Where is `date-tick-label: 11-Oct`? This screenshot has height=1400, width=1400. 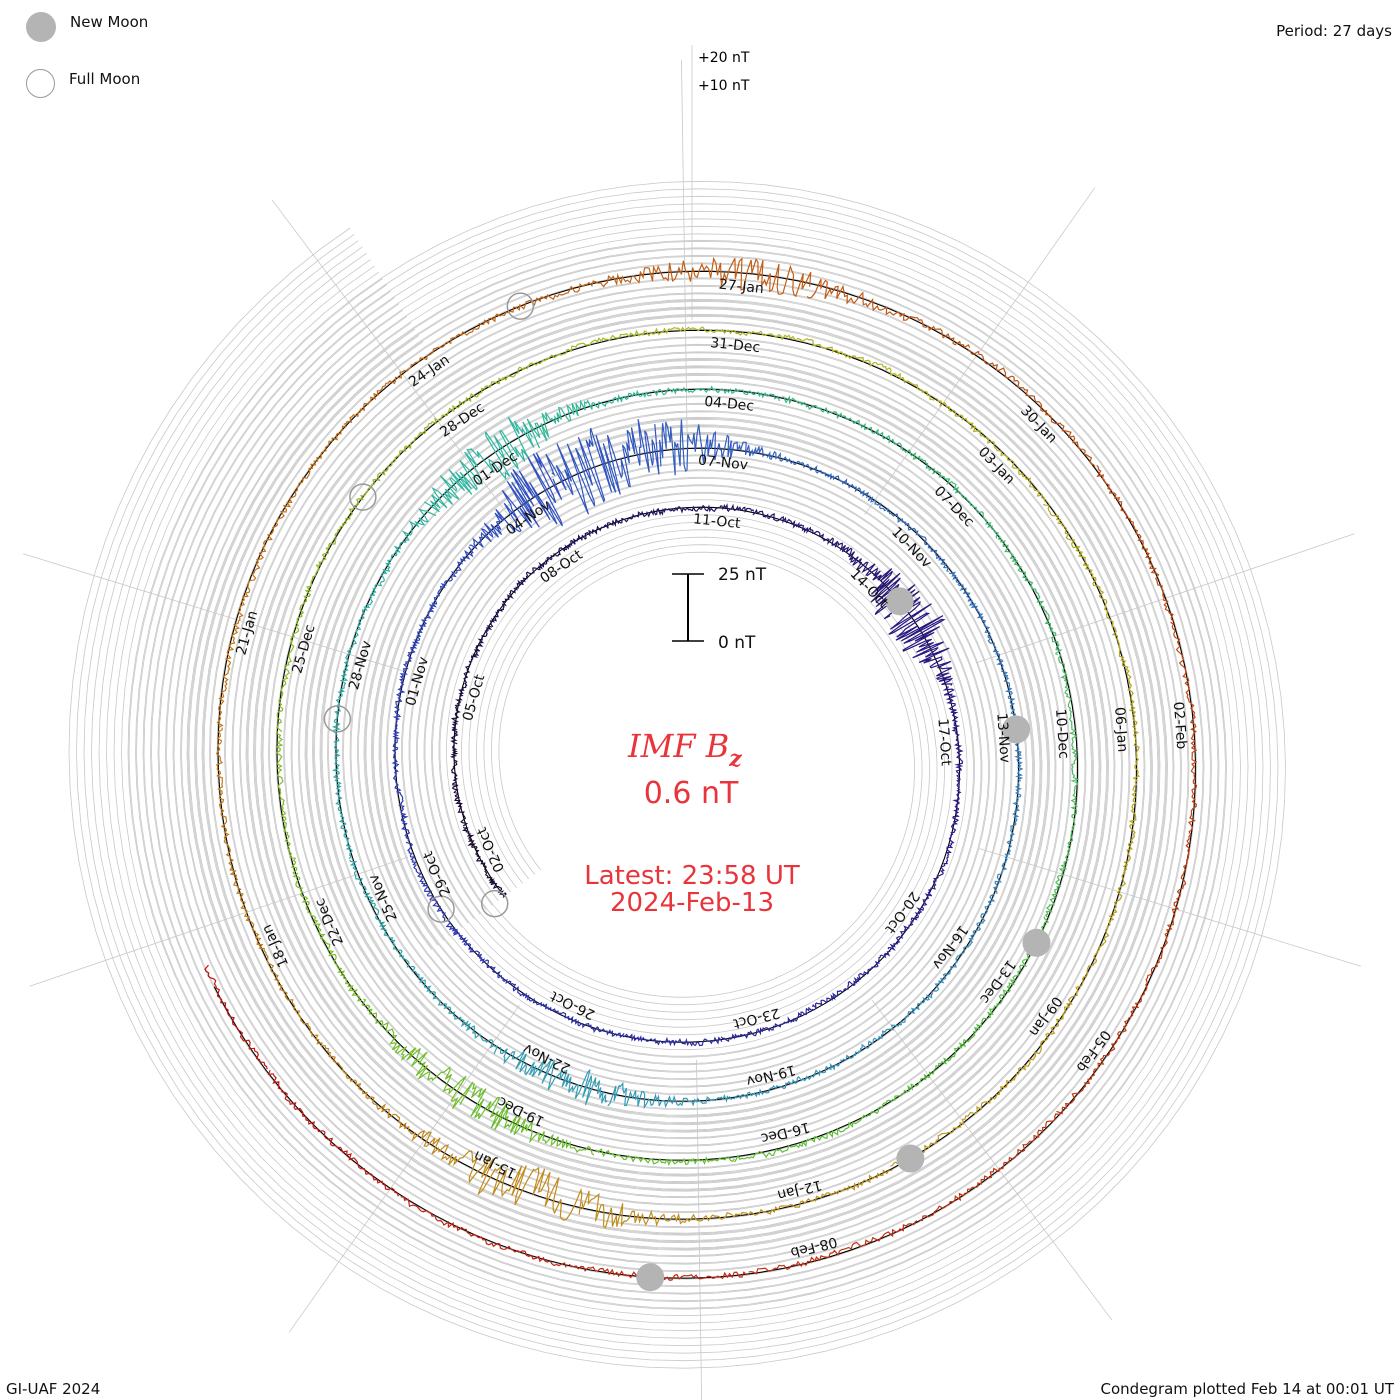
date-tick-label: 11-Oct is located at coordinates (716, 521).